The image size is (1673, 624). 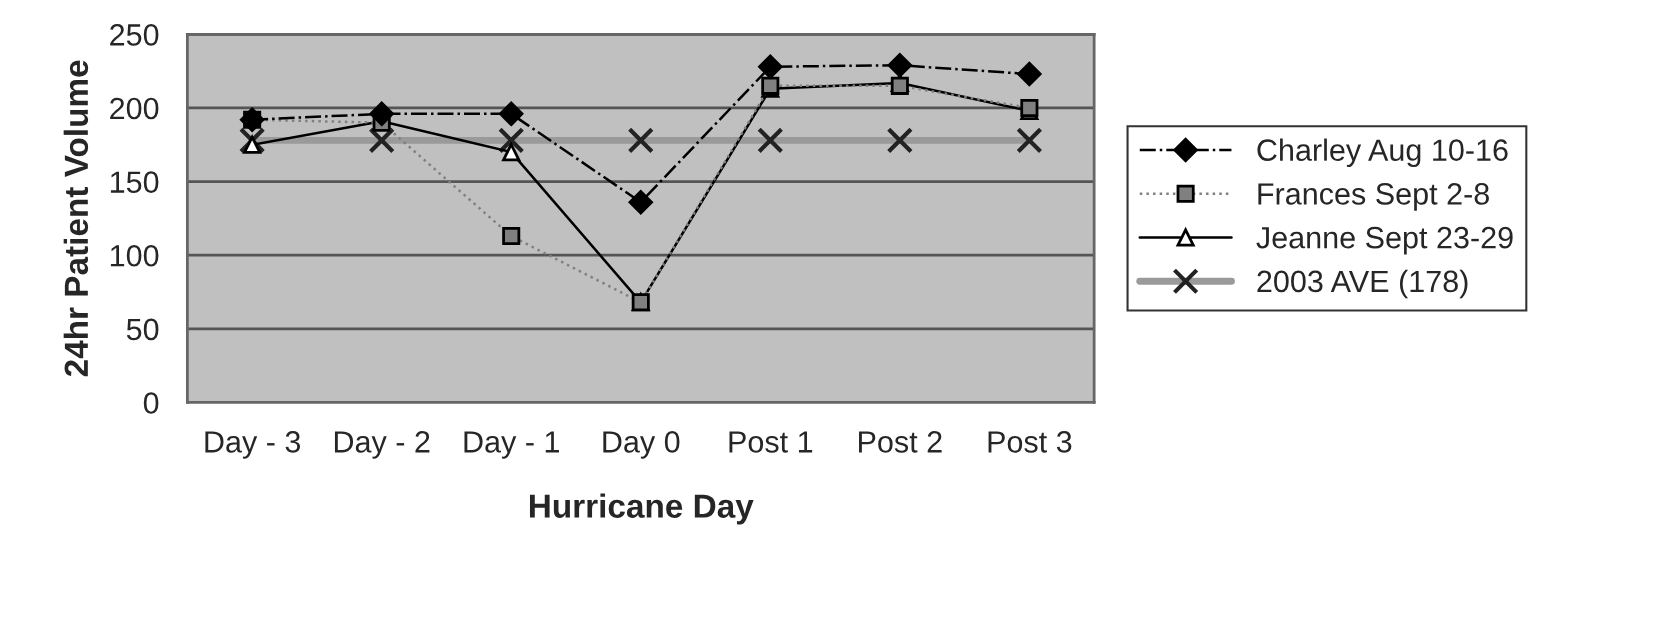 I want to click on y-tick-label: 100, so click(x=134, y=255).